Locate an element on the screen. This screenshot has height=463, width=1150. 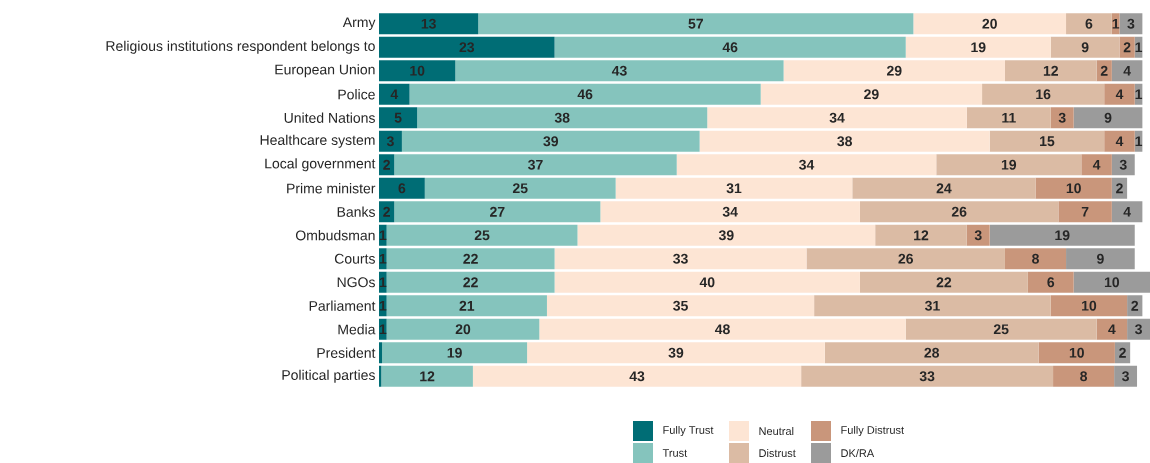
y-tick-label: Healthcare system is located at coordinates (317, 141).